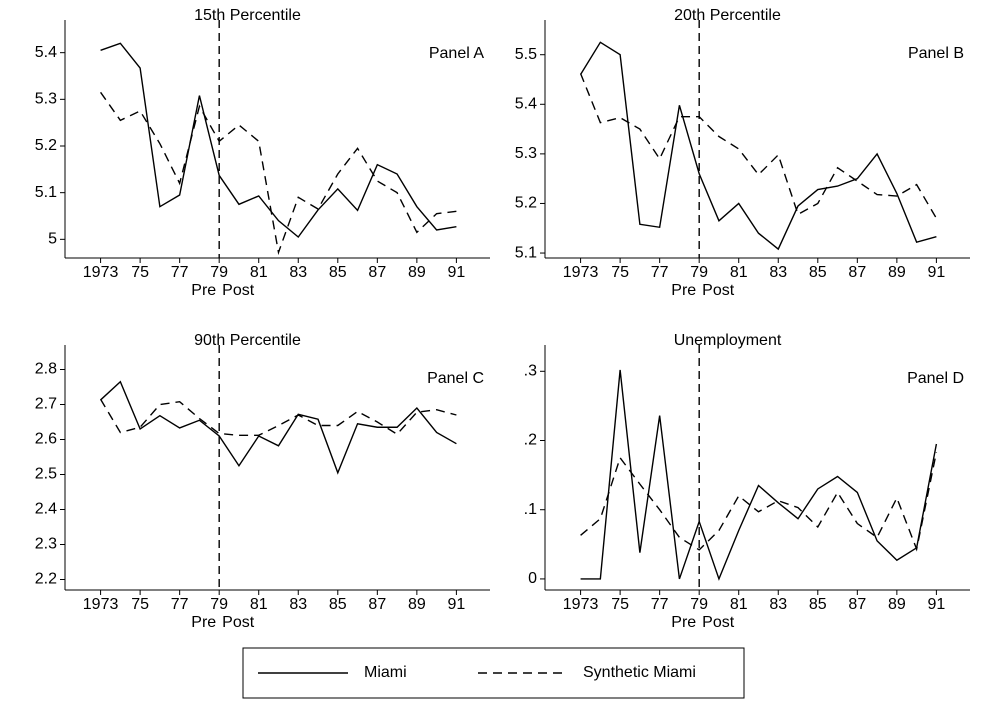  Describe the element at coordinates (530, 371) in the screenshot. I see `y-tick-label: .3` at that location.